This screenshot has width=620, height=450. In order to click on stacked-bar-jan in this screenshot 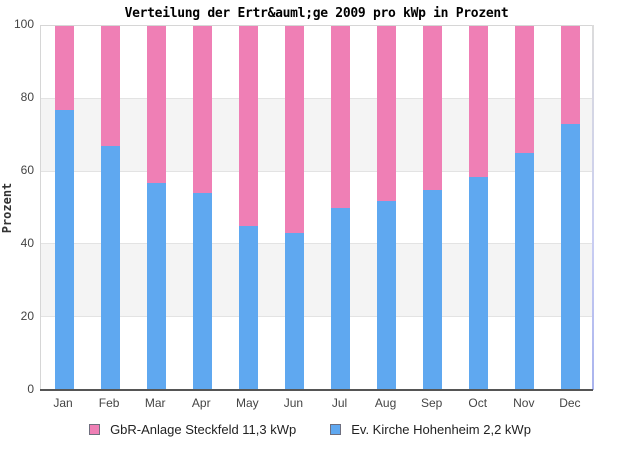, I will do `click(64, 208)`.